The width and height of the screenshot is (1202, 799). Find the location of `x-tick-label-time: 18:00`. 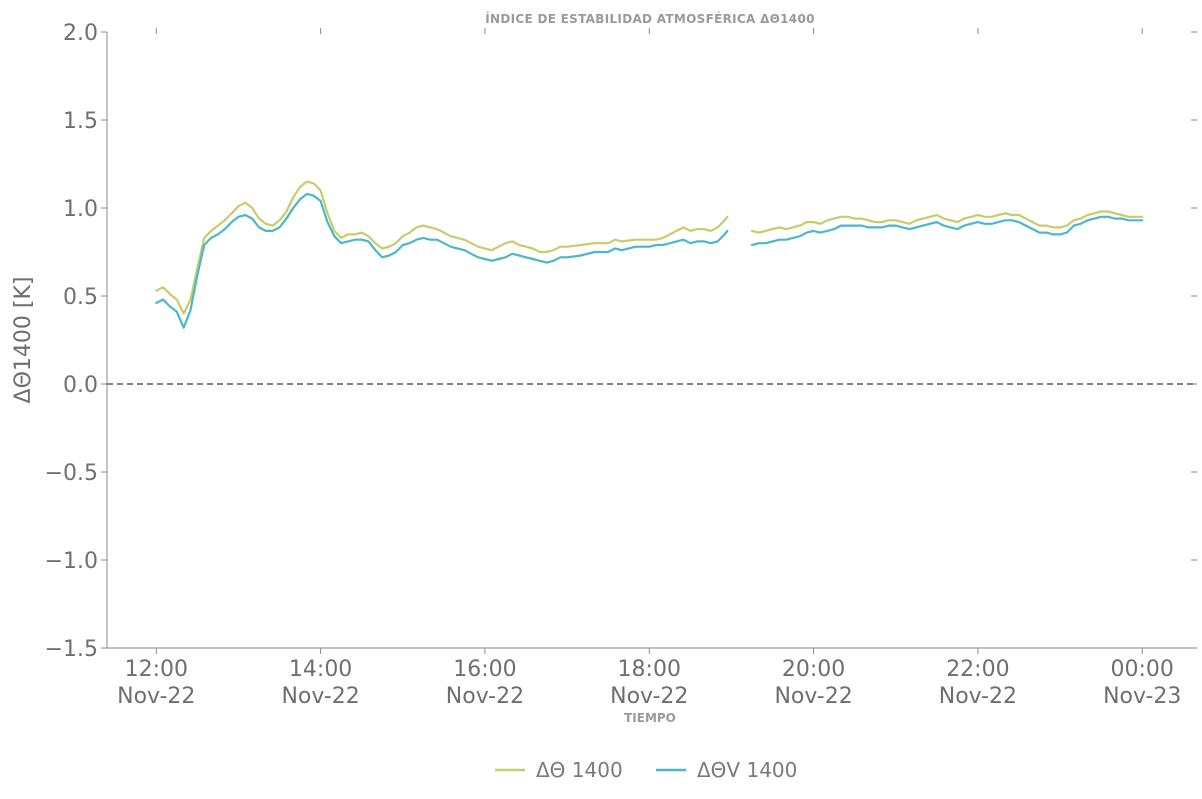

x-tick-label-time: 18:00 is located at coordinates (649, 669).